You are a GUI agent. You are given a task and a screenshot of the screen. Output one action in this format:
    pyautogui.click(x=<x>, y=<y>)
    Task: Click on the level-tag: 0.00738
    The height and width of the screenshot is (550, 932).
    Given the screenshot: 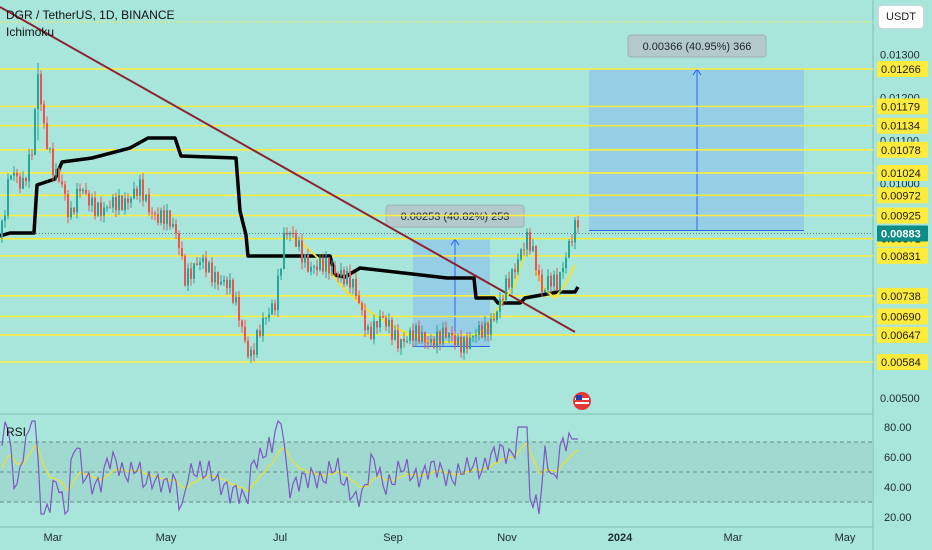 What is the action you would take?
    pyautogui.click(x=901, y=297)
    